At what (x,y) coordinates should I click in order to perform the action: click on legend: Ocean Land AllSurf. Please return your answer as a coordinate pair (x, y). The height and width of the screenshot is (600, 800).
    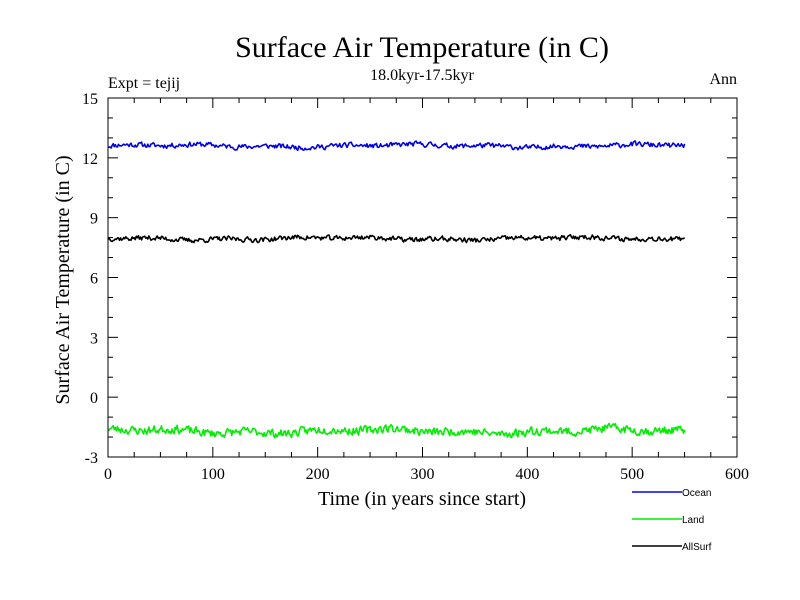
    Looking at the image, I should click on (672, 520).